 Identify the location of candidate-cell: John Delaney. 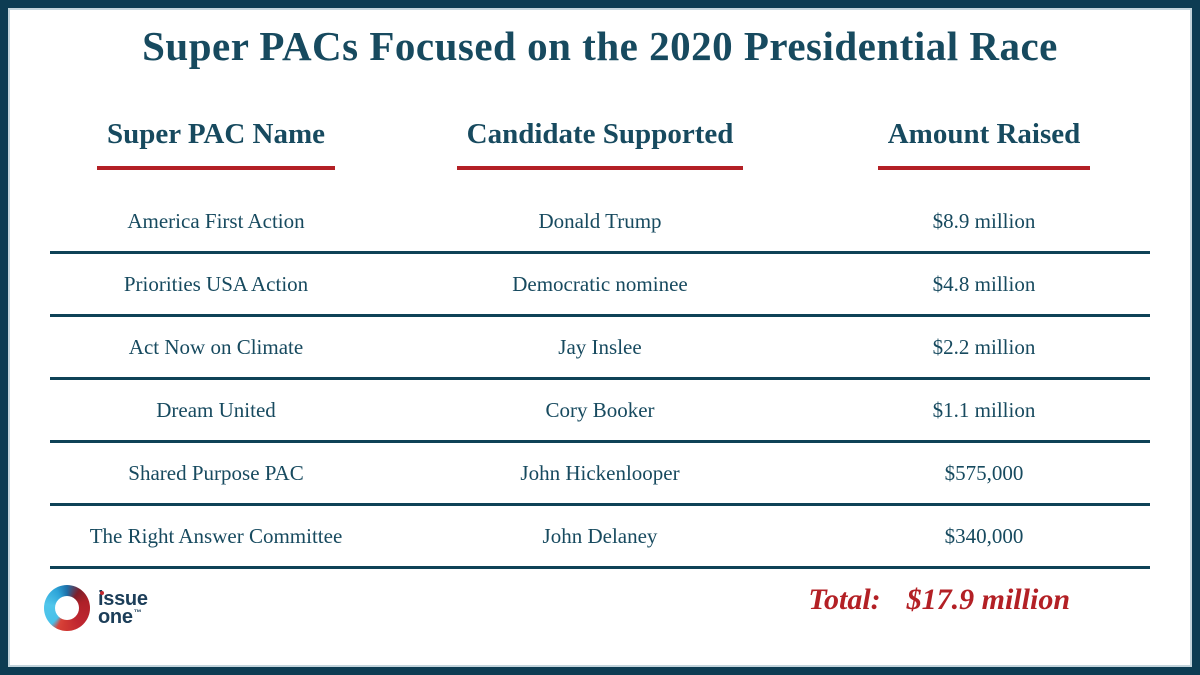
(600, 536).